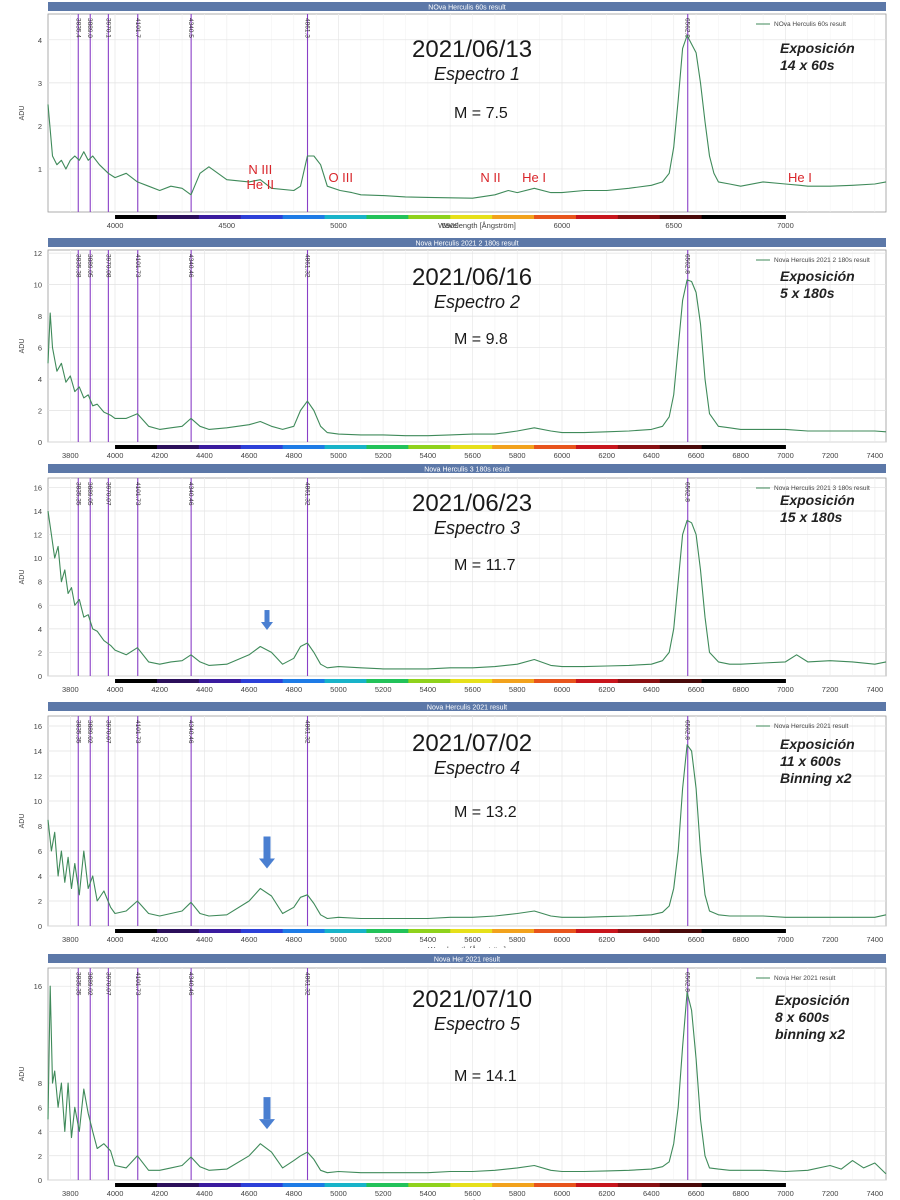 Image resolution: width=900 pixels, height=1200 pixels. Describe the element at coordinates (467, 960) in the screenshot. I see `window-title: Nova Her 2021 result` at that location.